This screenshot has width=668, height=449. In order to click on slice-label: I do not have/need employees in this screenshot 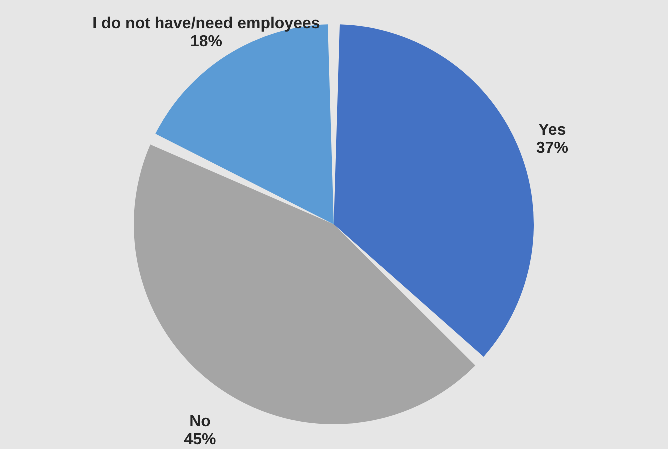, I will do `click(206, 24)`.